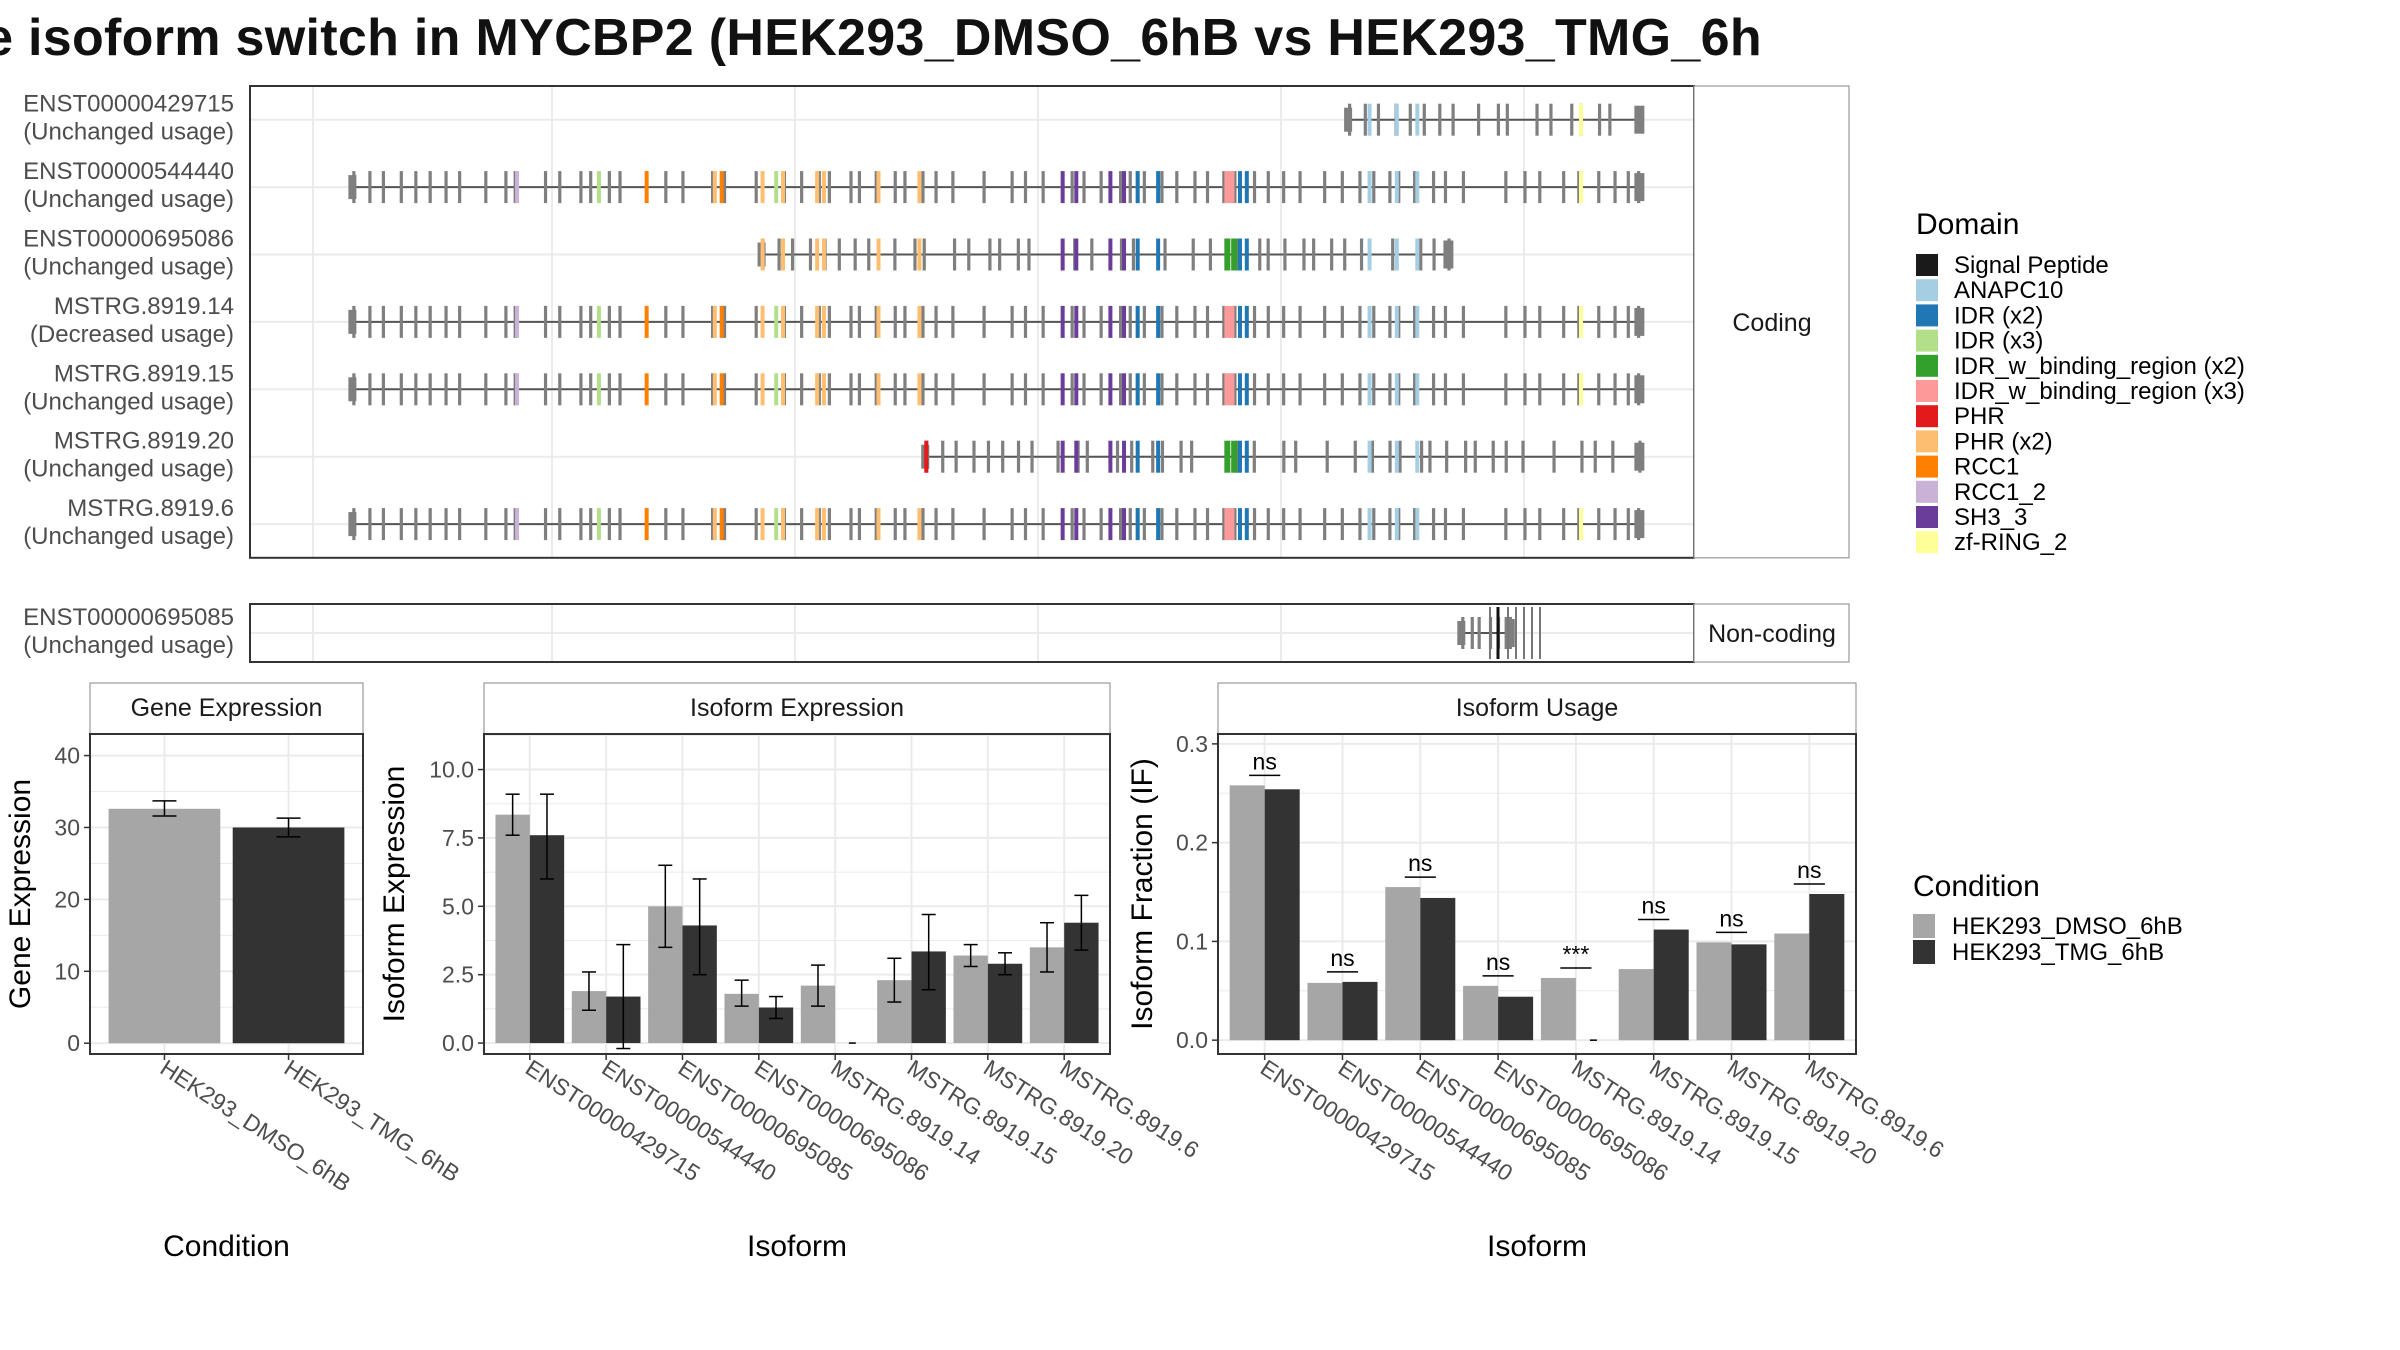 The height and width of the screenshot is (1350, 2400). I want to click on x-axis-title: Isoform, so click(797, 1246).